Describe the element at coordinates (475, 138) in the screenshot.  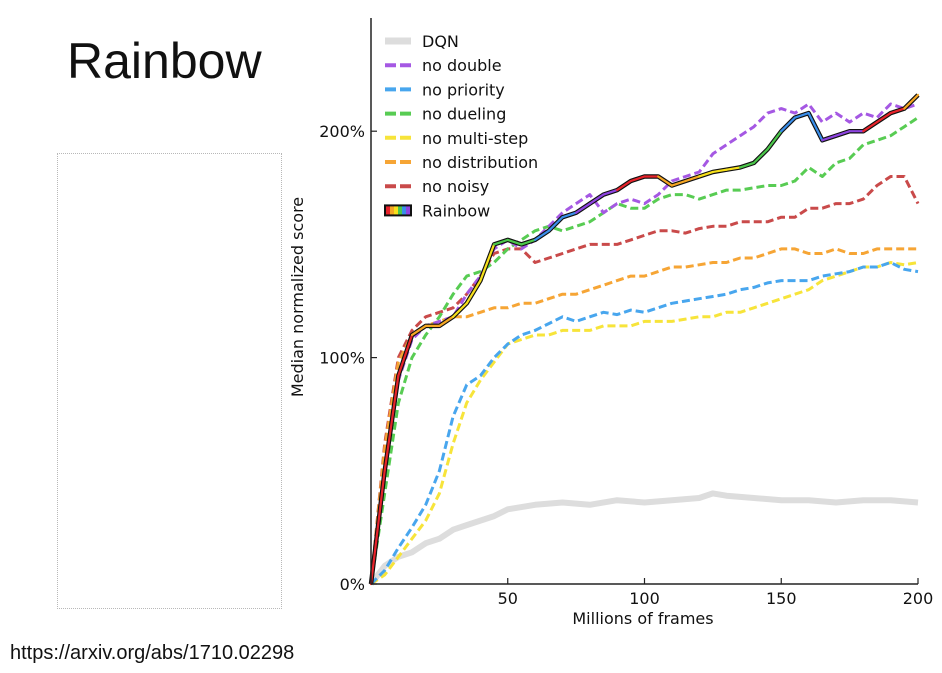
I see `legend-label-no-multi-step: no multi-step` at that location.